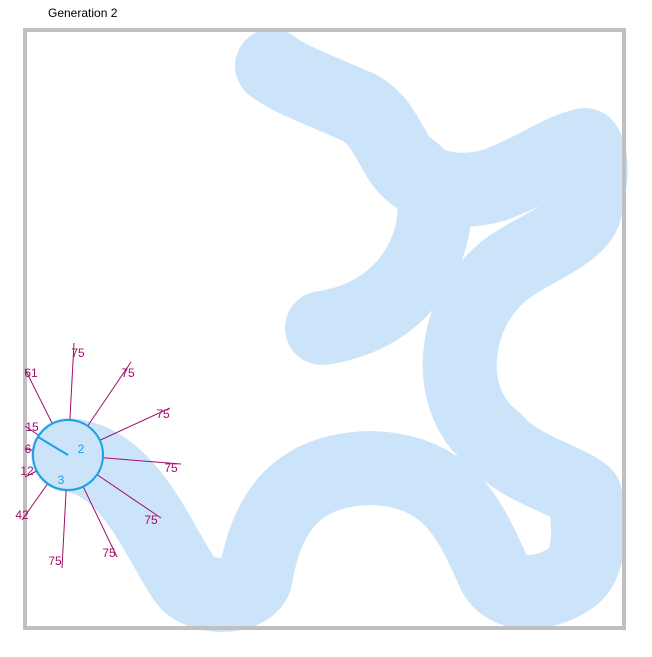 The image size is (652, 657). Describe the element at coordinates (31, 373) in the screenshot. I see `sensor-reading: 61` at that location.